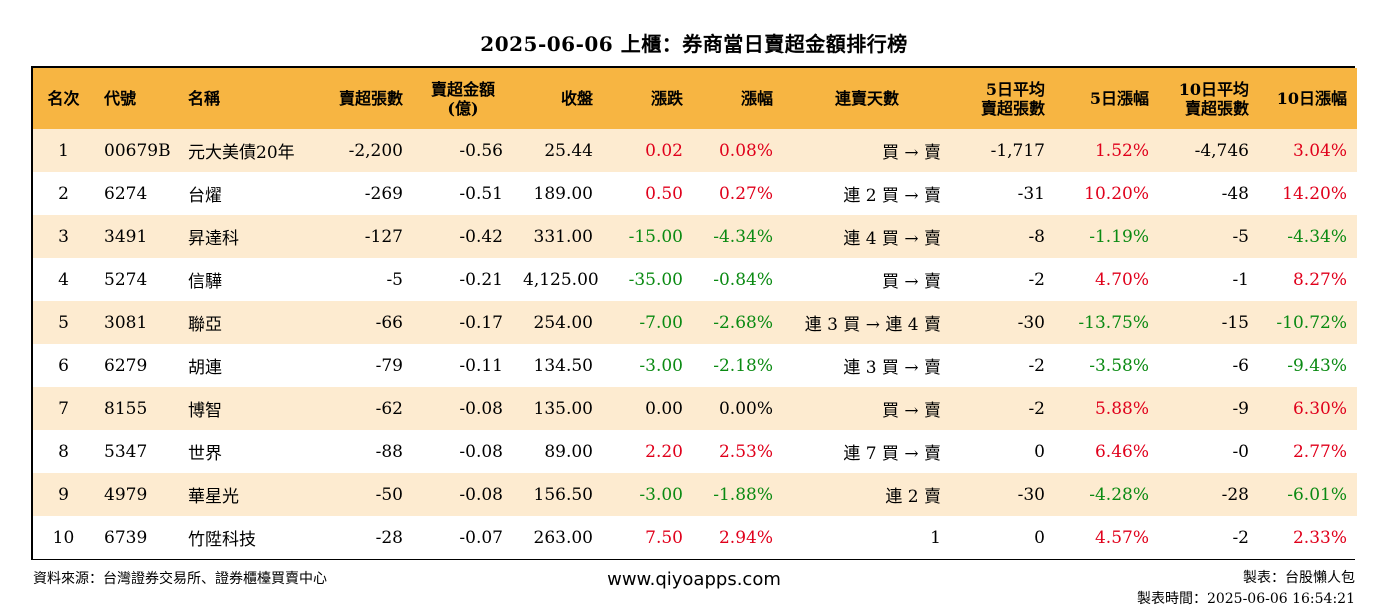  What do you see at coordinates (63, 408) in the screenshot?
I see `cell-rank: 7` at bounding box center [63, 408].